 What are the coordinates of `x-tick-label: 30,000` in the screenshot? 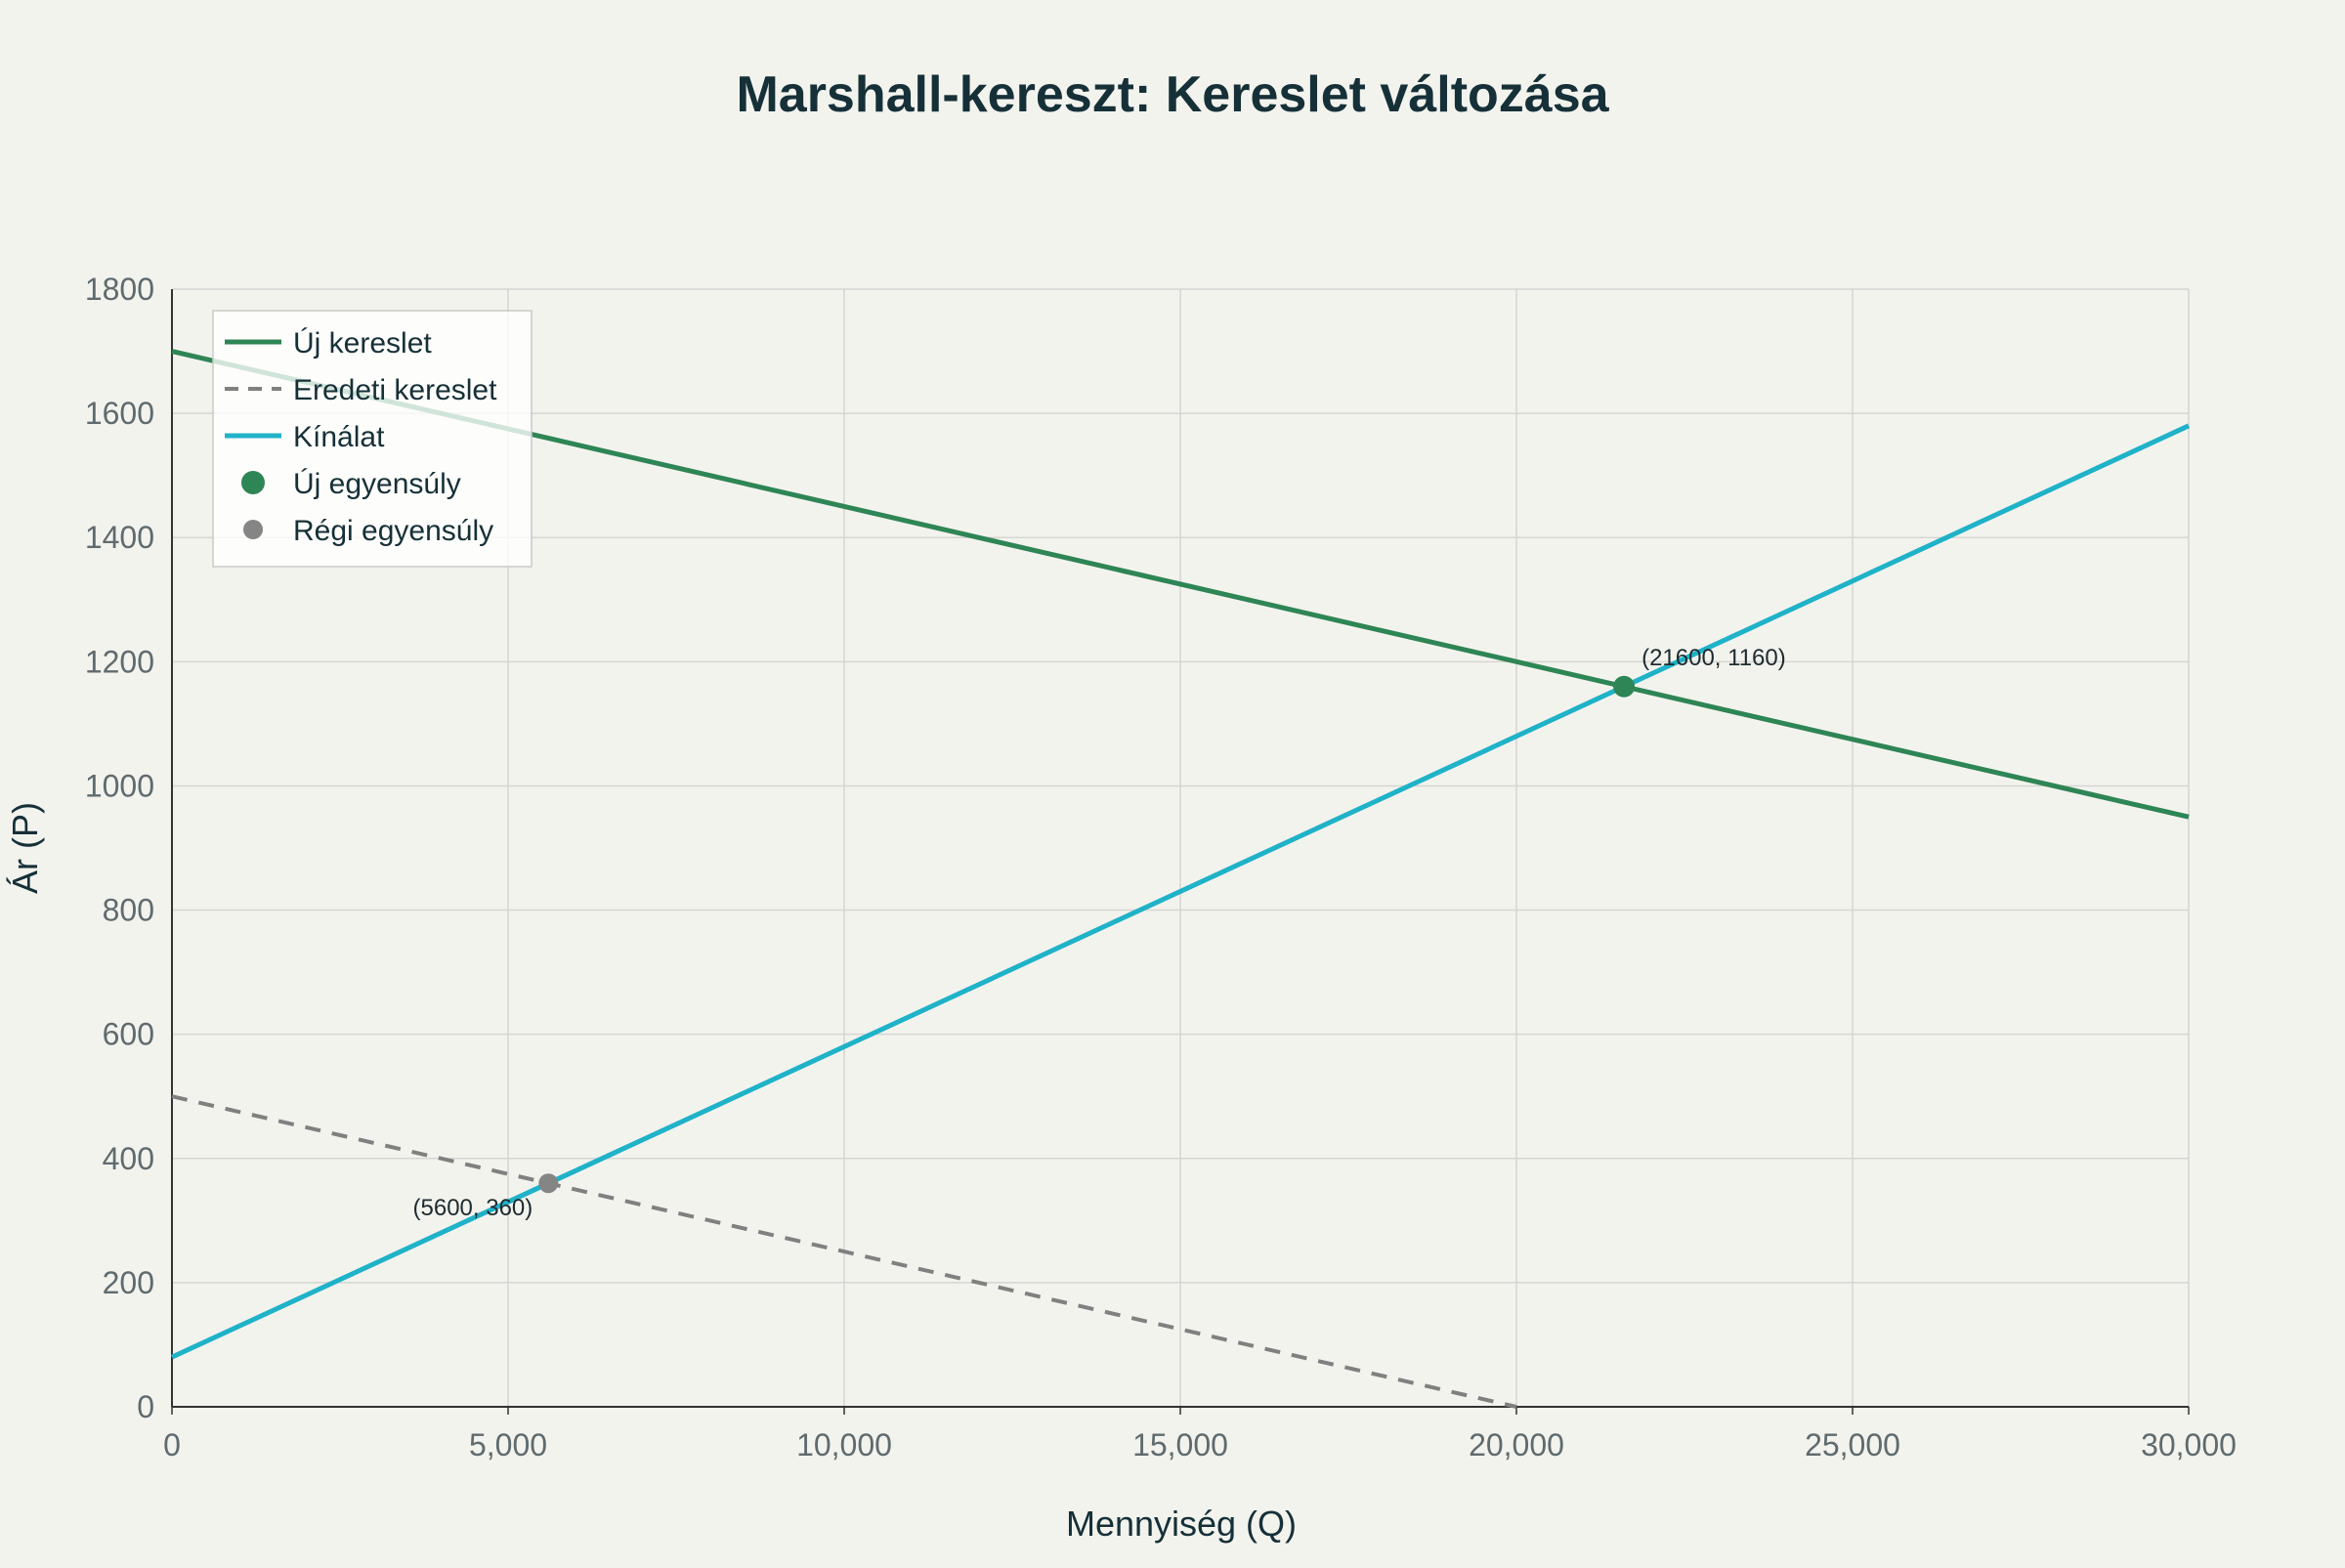 It's located at (2189, 1444).